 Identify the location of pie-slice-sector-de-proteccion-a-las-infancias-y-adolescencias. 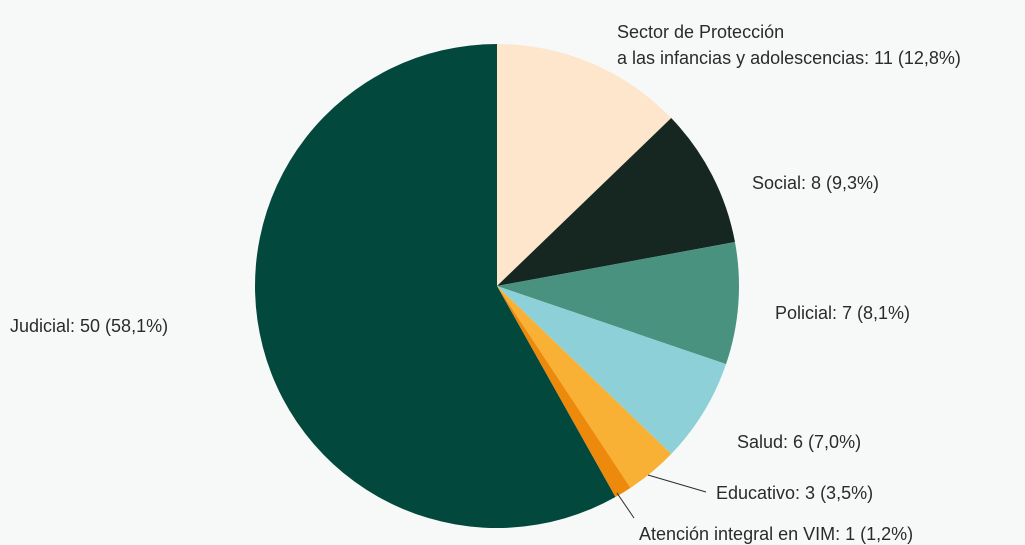
(584, 165).